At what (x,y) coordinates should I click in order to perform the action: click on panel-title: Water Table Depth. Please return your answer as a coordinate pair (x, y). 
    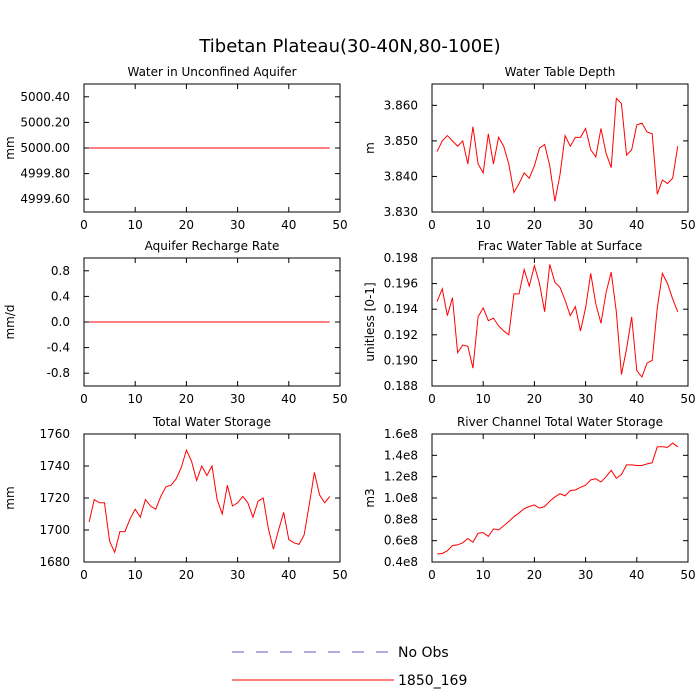
    Looking at the image, I should click on (560, 72).